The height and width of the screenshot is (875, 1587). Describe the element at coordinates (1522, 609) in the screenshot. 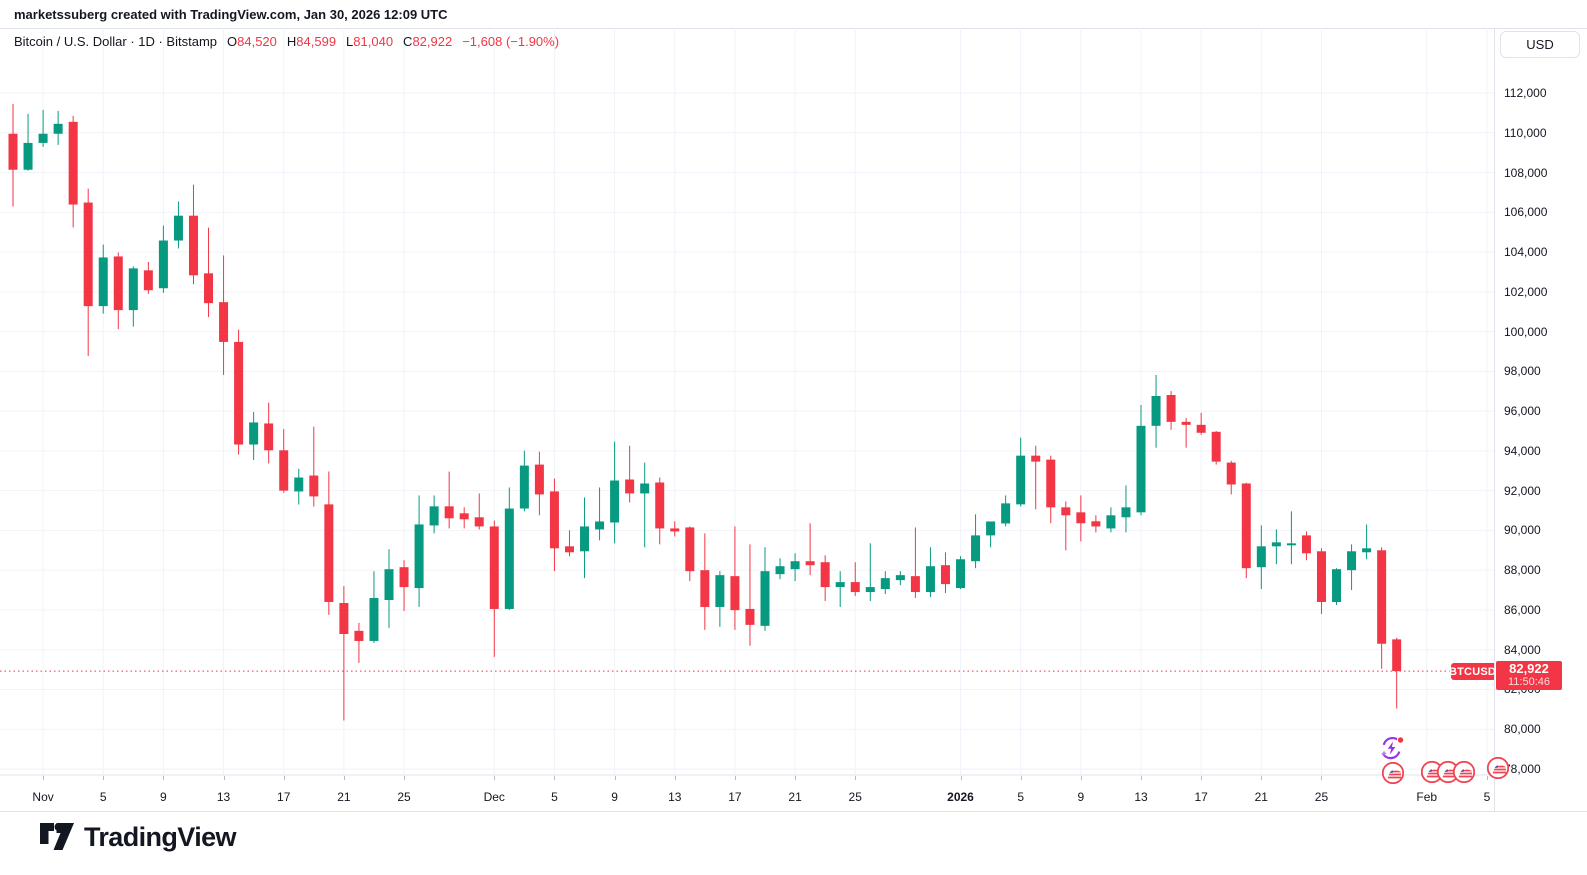

I see `price-axis-tick: 86,000` at that location.